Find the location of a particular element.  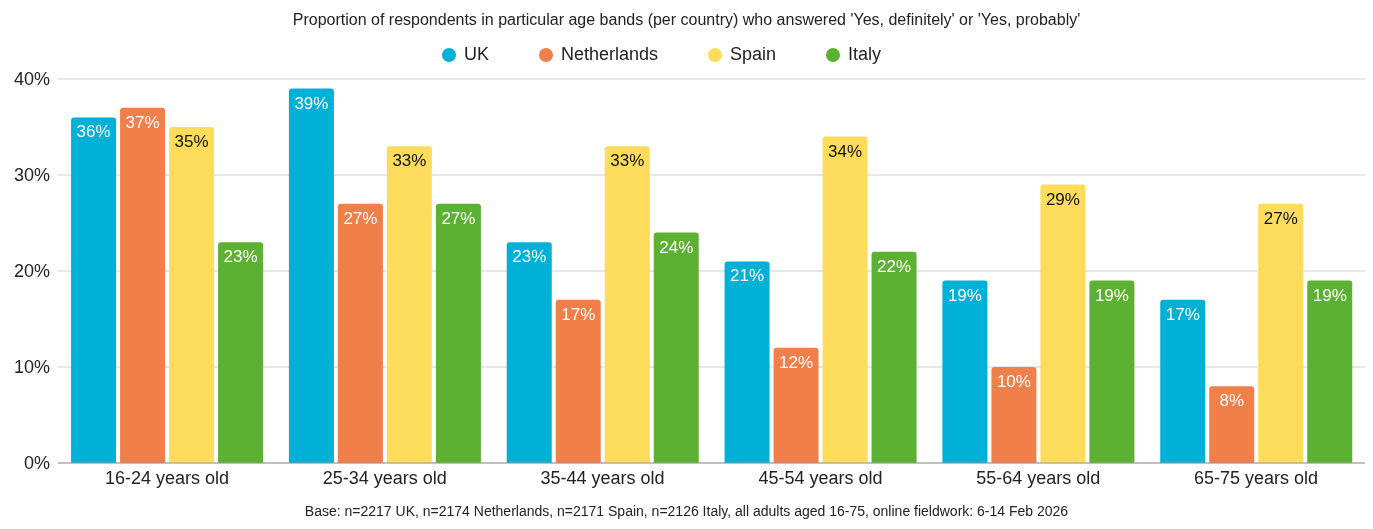

y-tick-label: 0% is located at coordinates (36, 463).